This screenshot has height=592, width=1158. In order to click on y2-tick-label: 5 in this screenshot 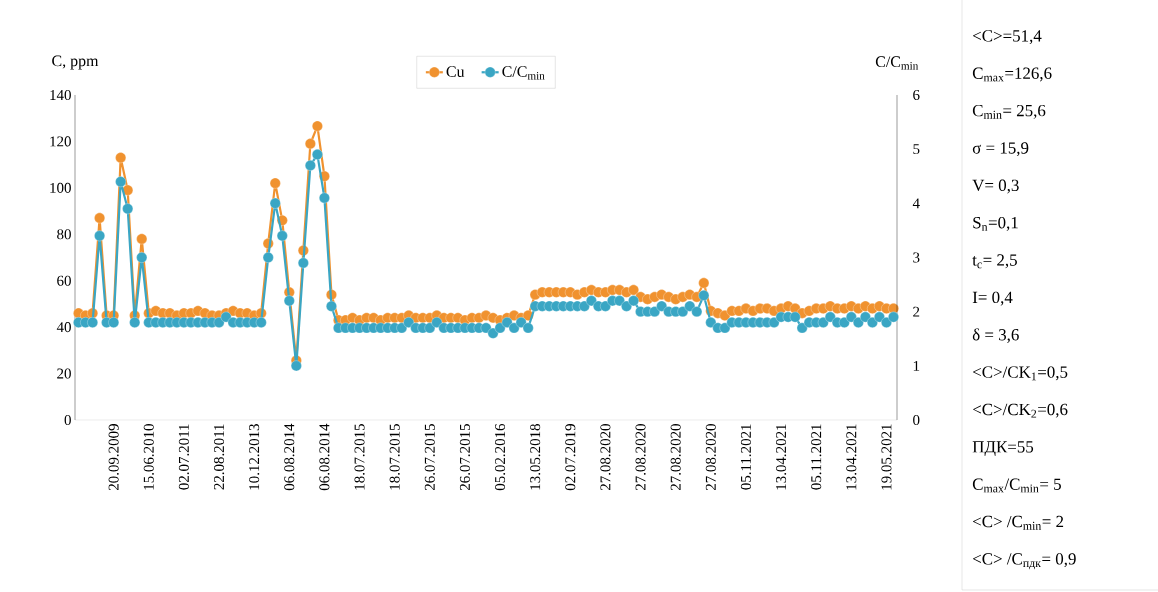, I will do `click(916, 149)`.